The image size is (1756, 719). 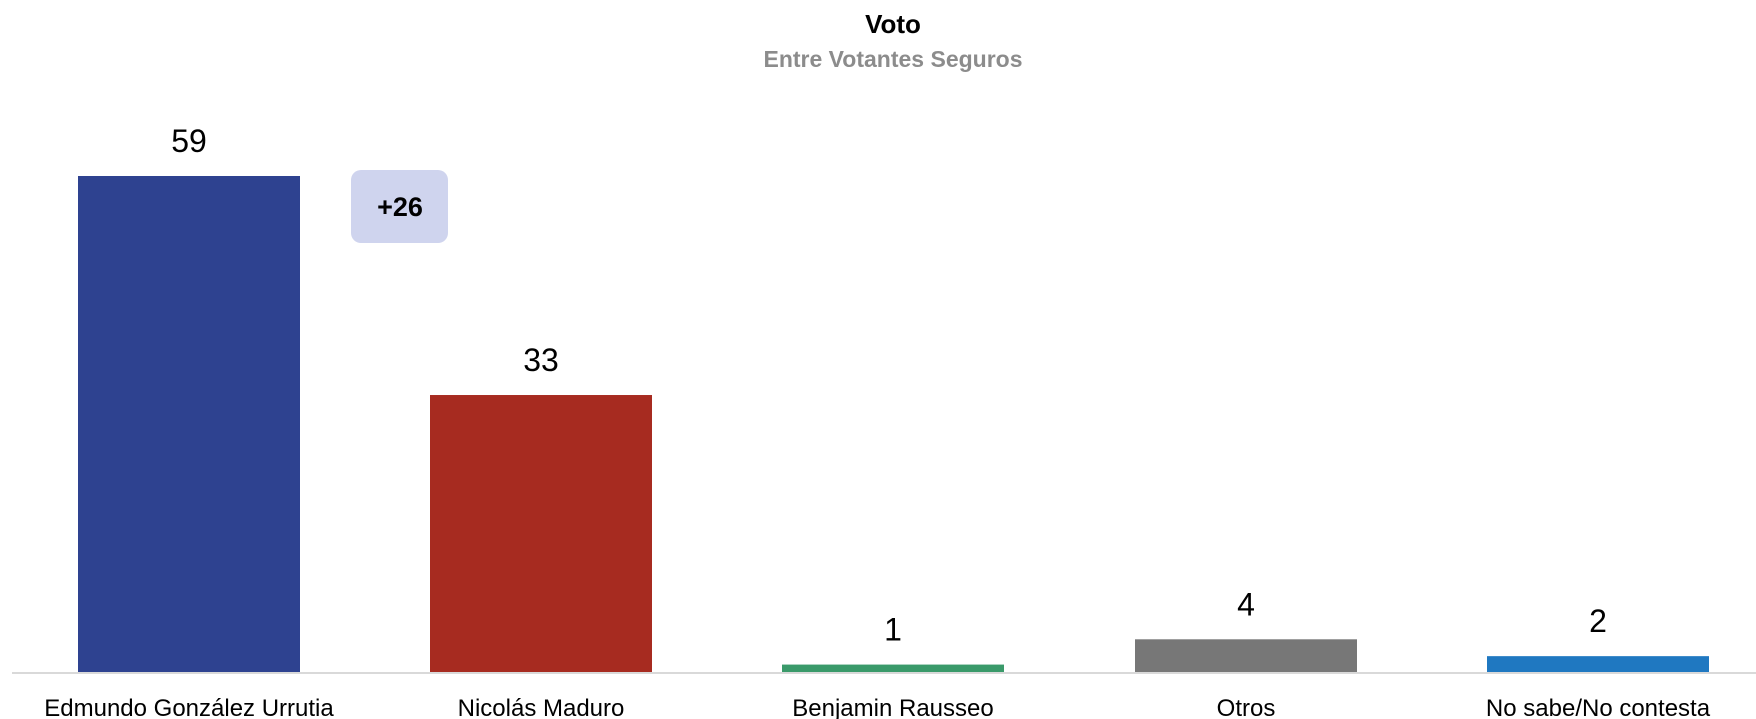 I want to click on chart-subtitle: Entre Votantes Seguros, so click(x=892, y=59).